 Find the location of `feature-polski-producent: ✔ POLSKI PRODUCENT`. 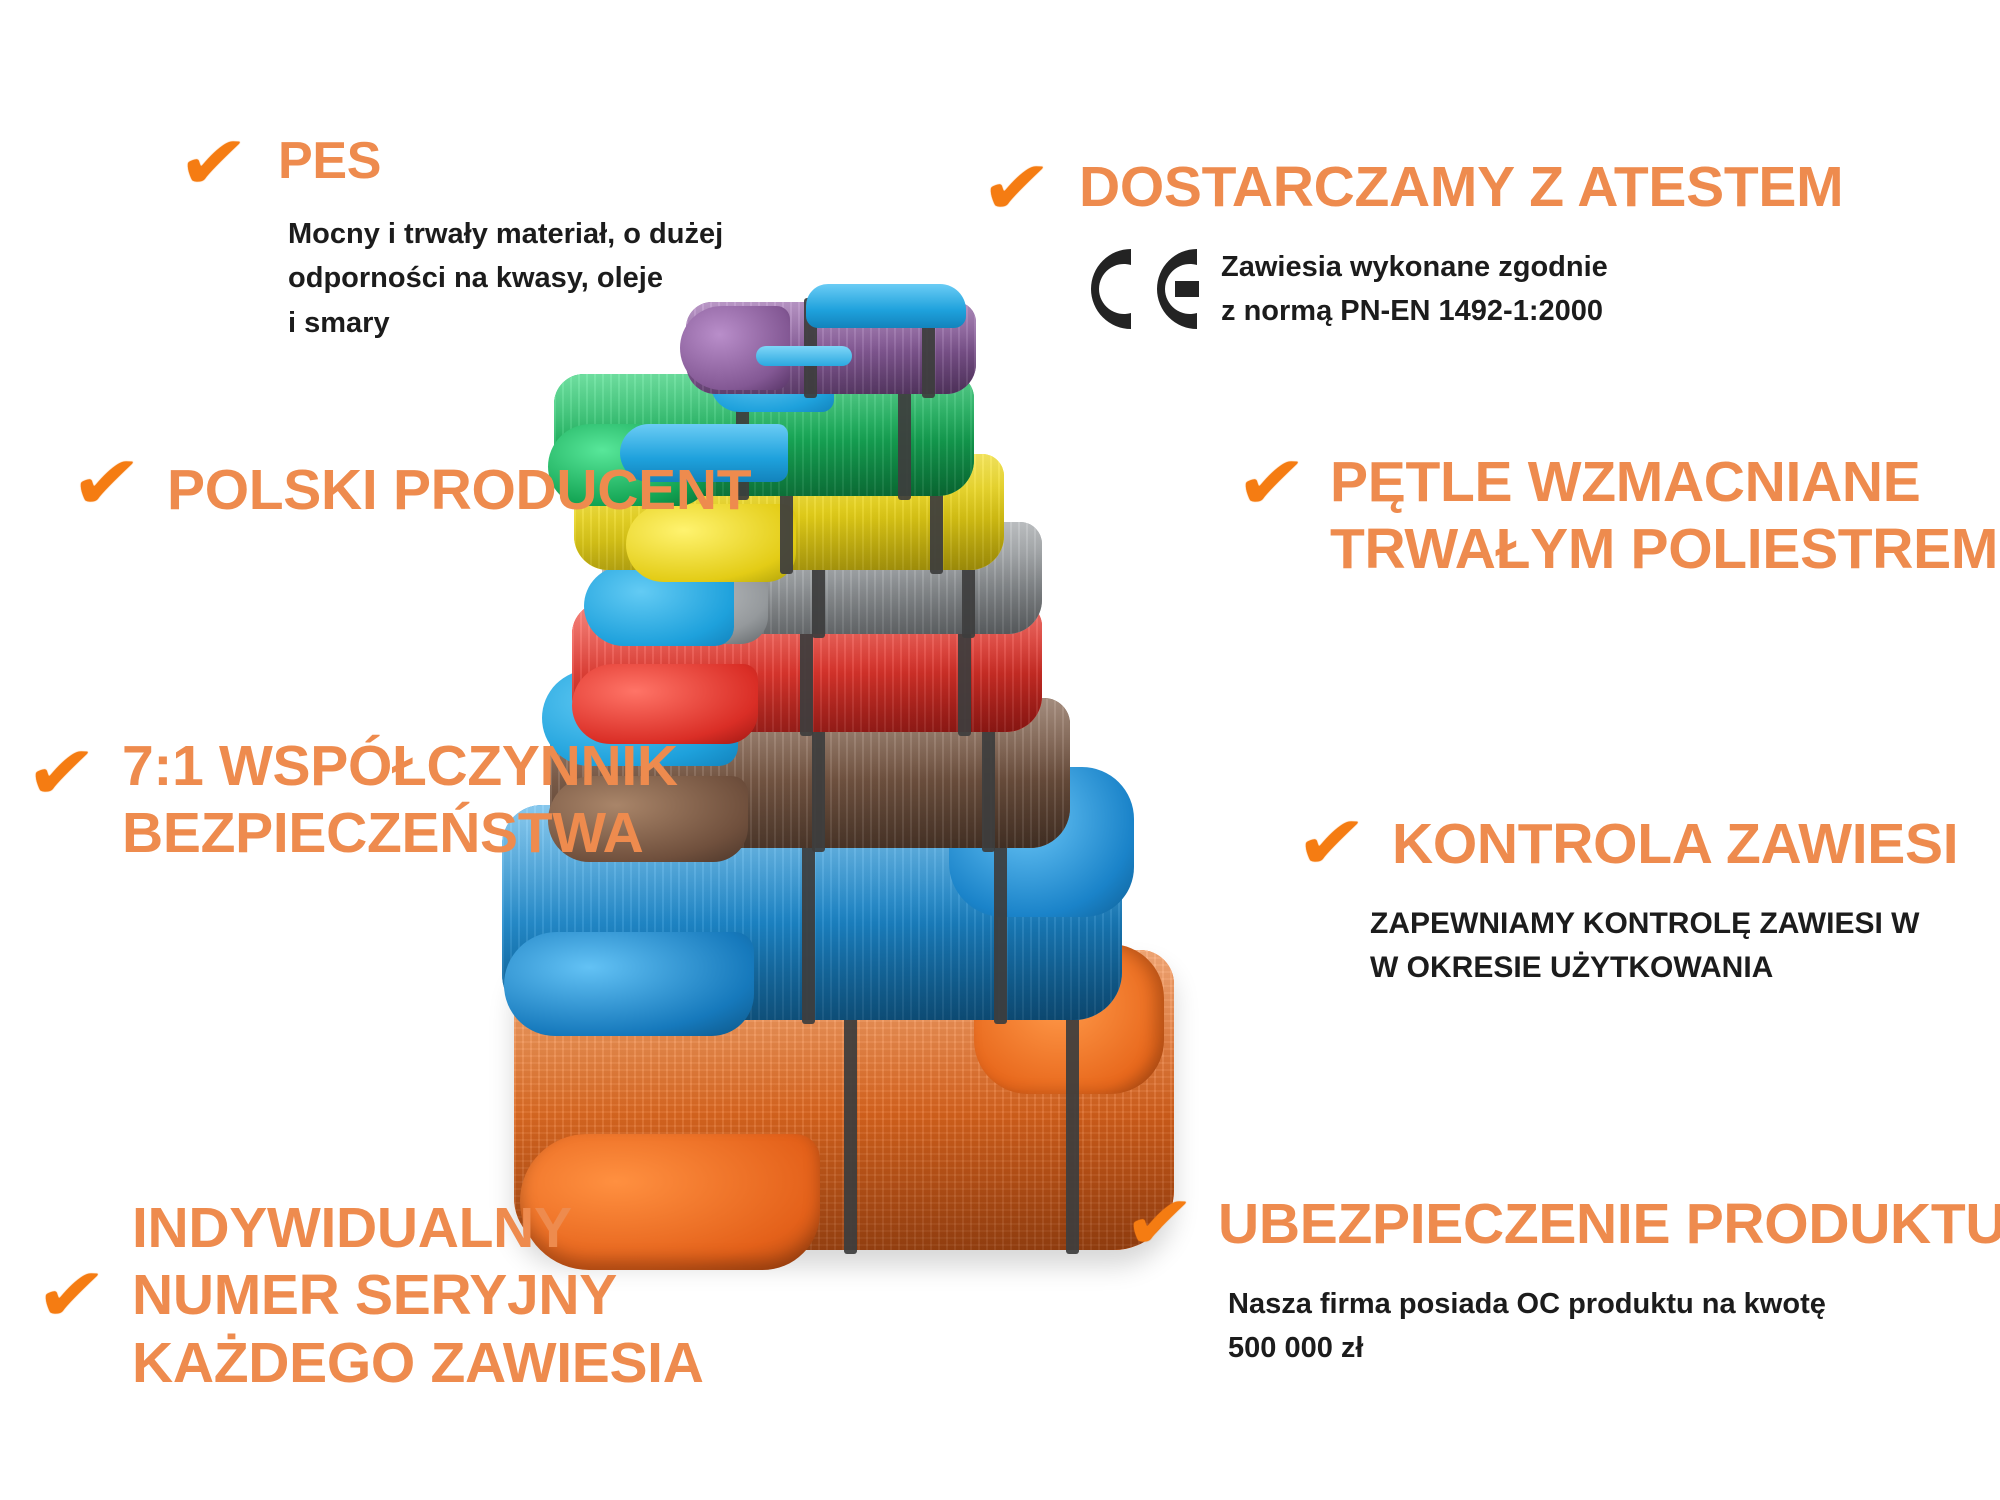

feature-polski-producent: ✔ POLSKI PRODUCENT is located at coordinates (410, 483).